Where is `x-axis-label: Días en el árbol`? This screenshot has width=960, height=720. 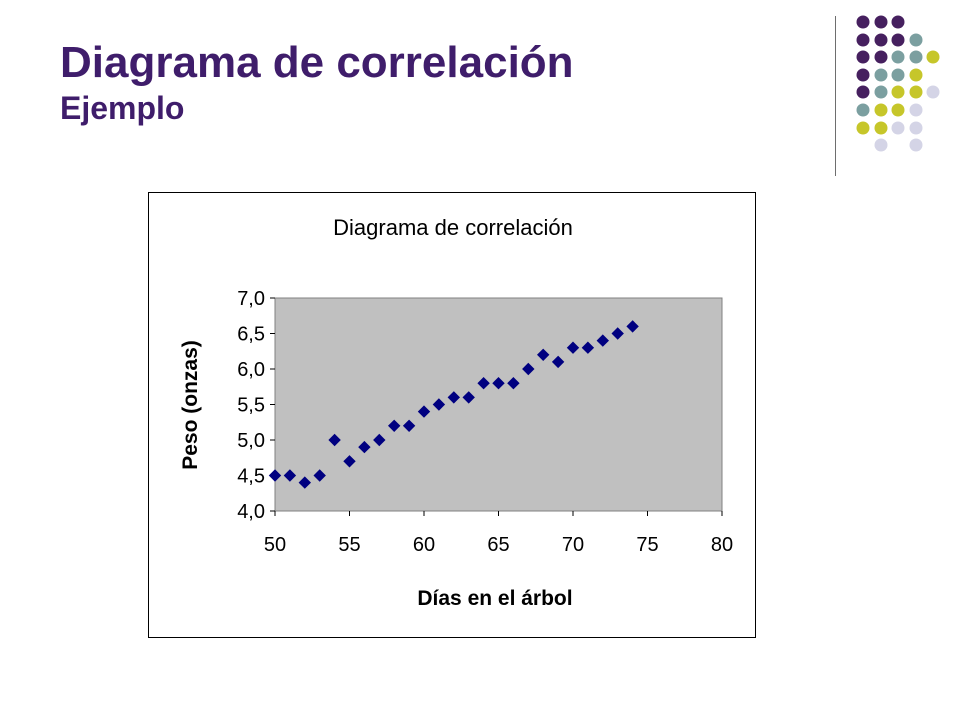 x-axis-label: Días en el árbol is located at coordinates (494, 598).